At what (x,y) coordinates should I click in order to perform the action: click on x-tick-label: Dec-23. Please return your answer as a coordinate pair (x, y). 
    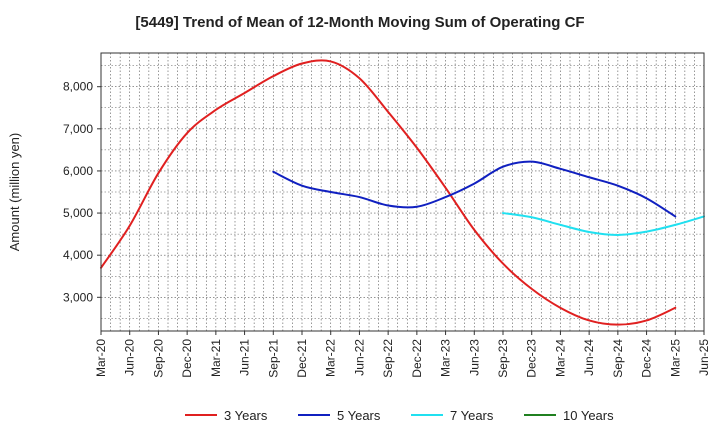
    Looking at the image, I should click on (532, 358).